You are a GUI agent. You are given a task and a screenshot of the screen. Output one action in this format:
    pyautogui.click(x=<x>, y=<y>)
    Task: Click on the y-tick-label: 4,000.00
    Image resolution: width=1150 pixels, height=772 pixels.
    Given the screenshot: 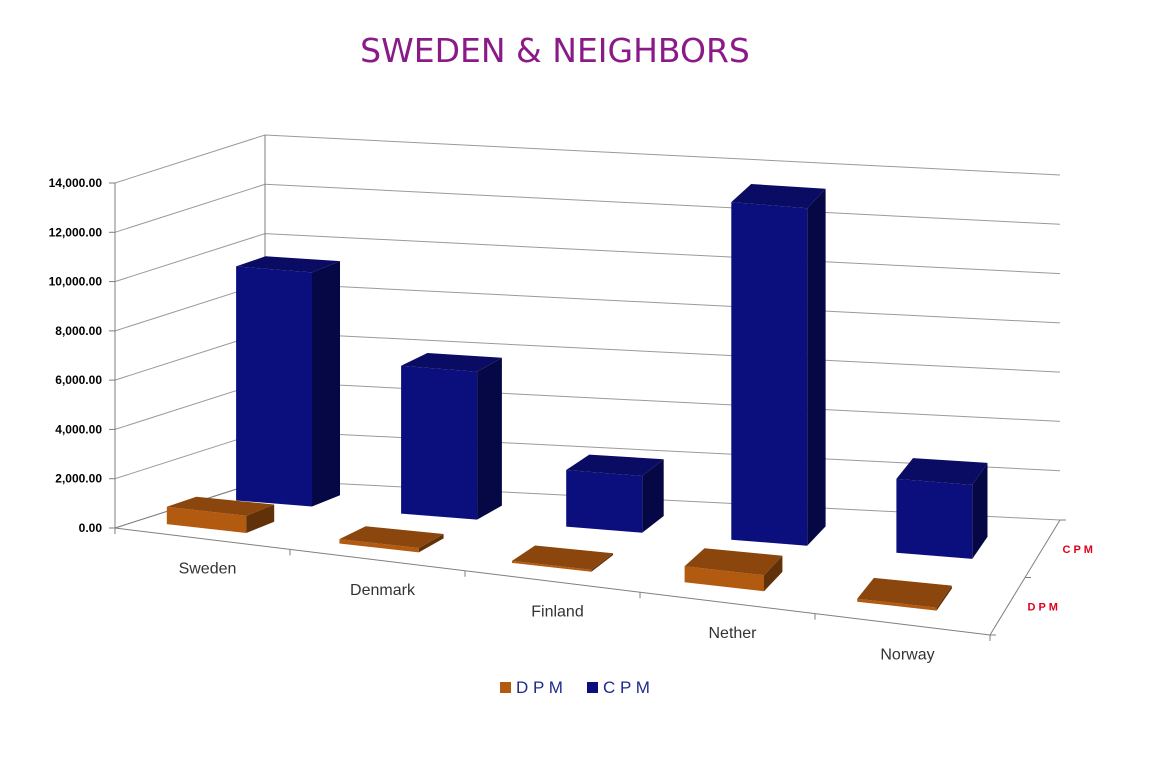 What is the action you would take?
    pyautogui.click(x=78, y=429)
    